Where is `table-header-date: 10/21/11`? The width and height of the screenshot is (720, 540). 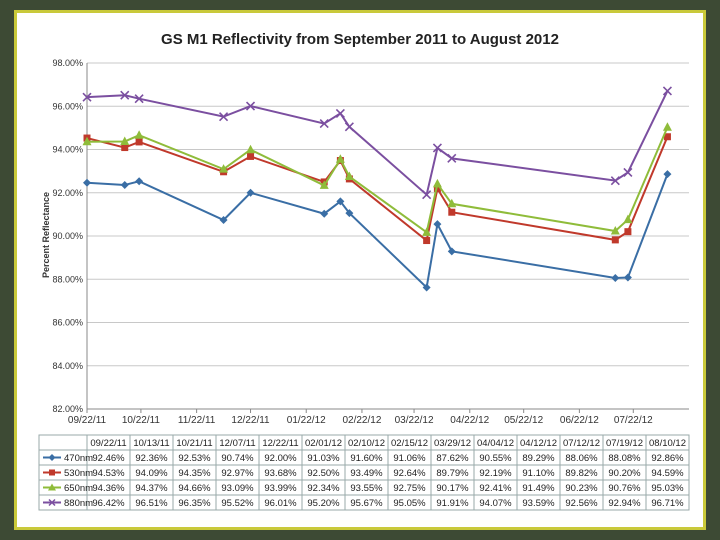
table-header-date: 10/21/11 is located at coordinates (194, 443).